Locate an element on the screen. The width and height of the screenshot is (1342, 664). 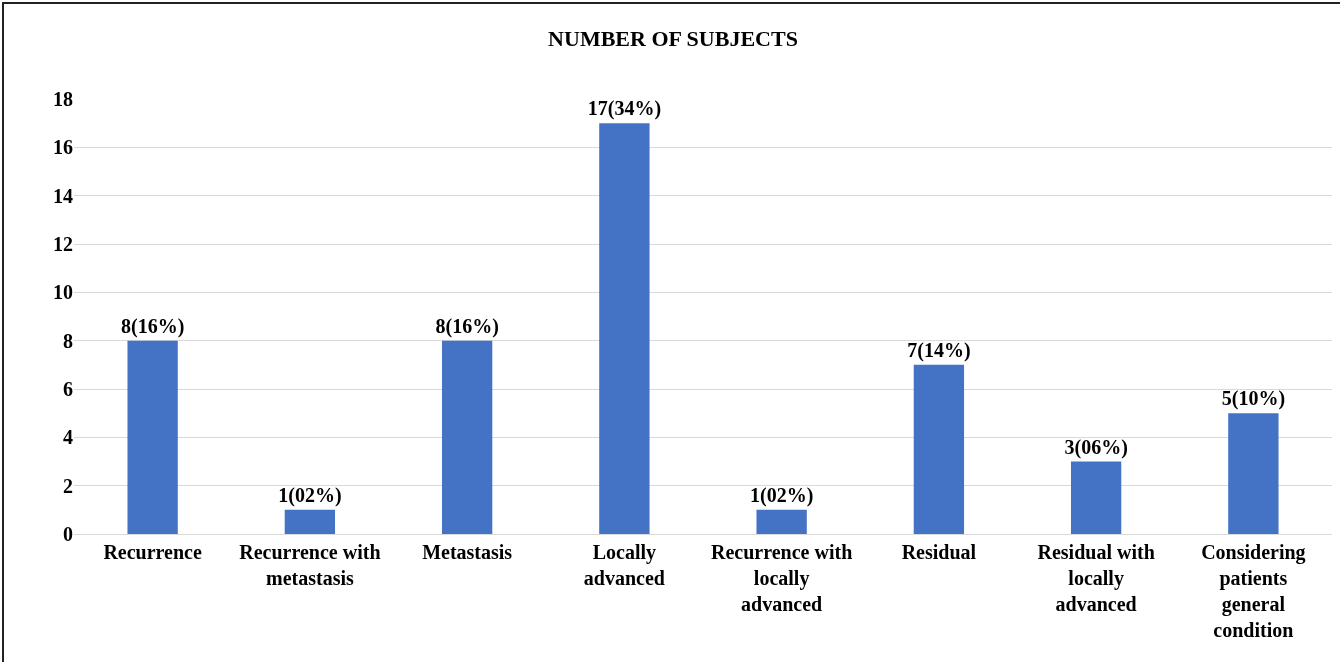
chart-title: NUMBER OF SUBJECTS is located at coordinates (673, 38).